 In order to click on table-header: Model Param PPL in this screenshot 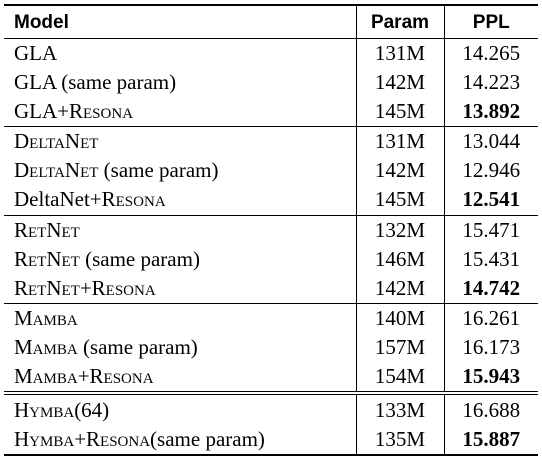, I will do `click(271, 22)`.